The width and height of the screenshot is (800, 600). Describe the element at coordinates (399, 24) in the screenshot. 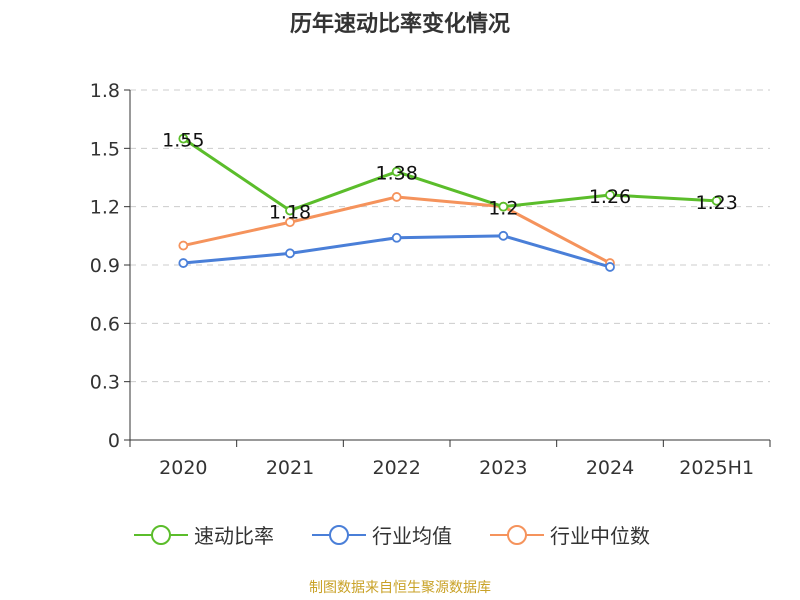

I see `chart-title: 历年速动比率变化情况` at that location.